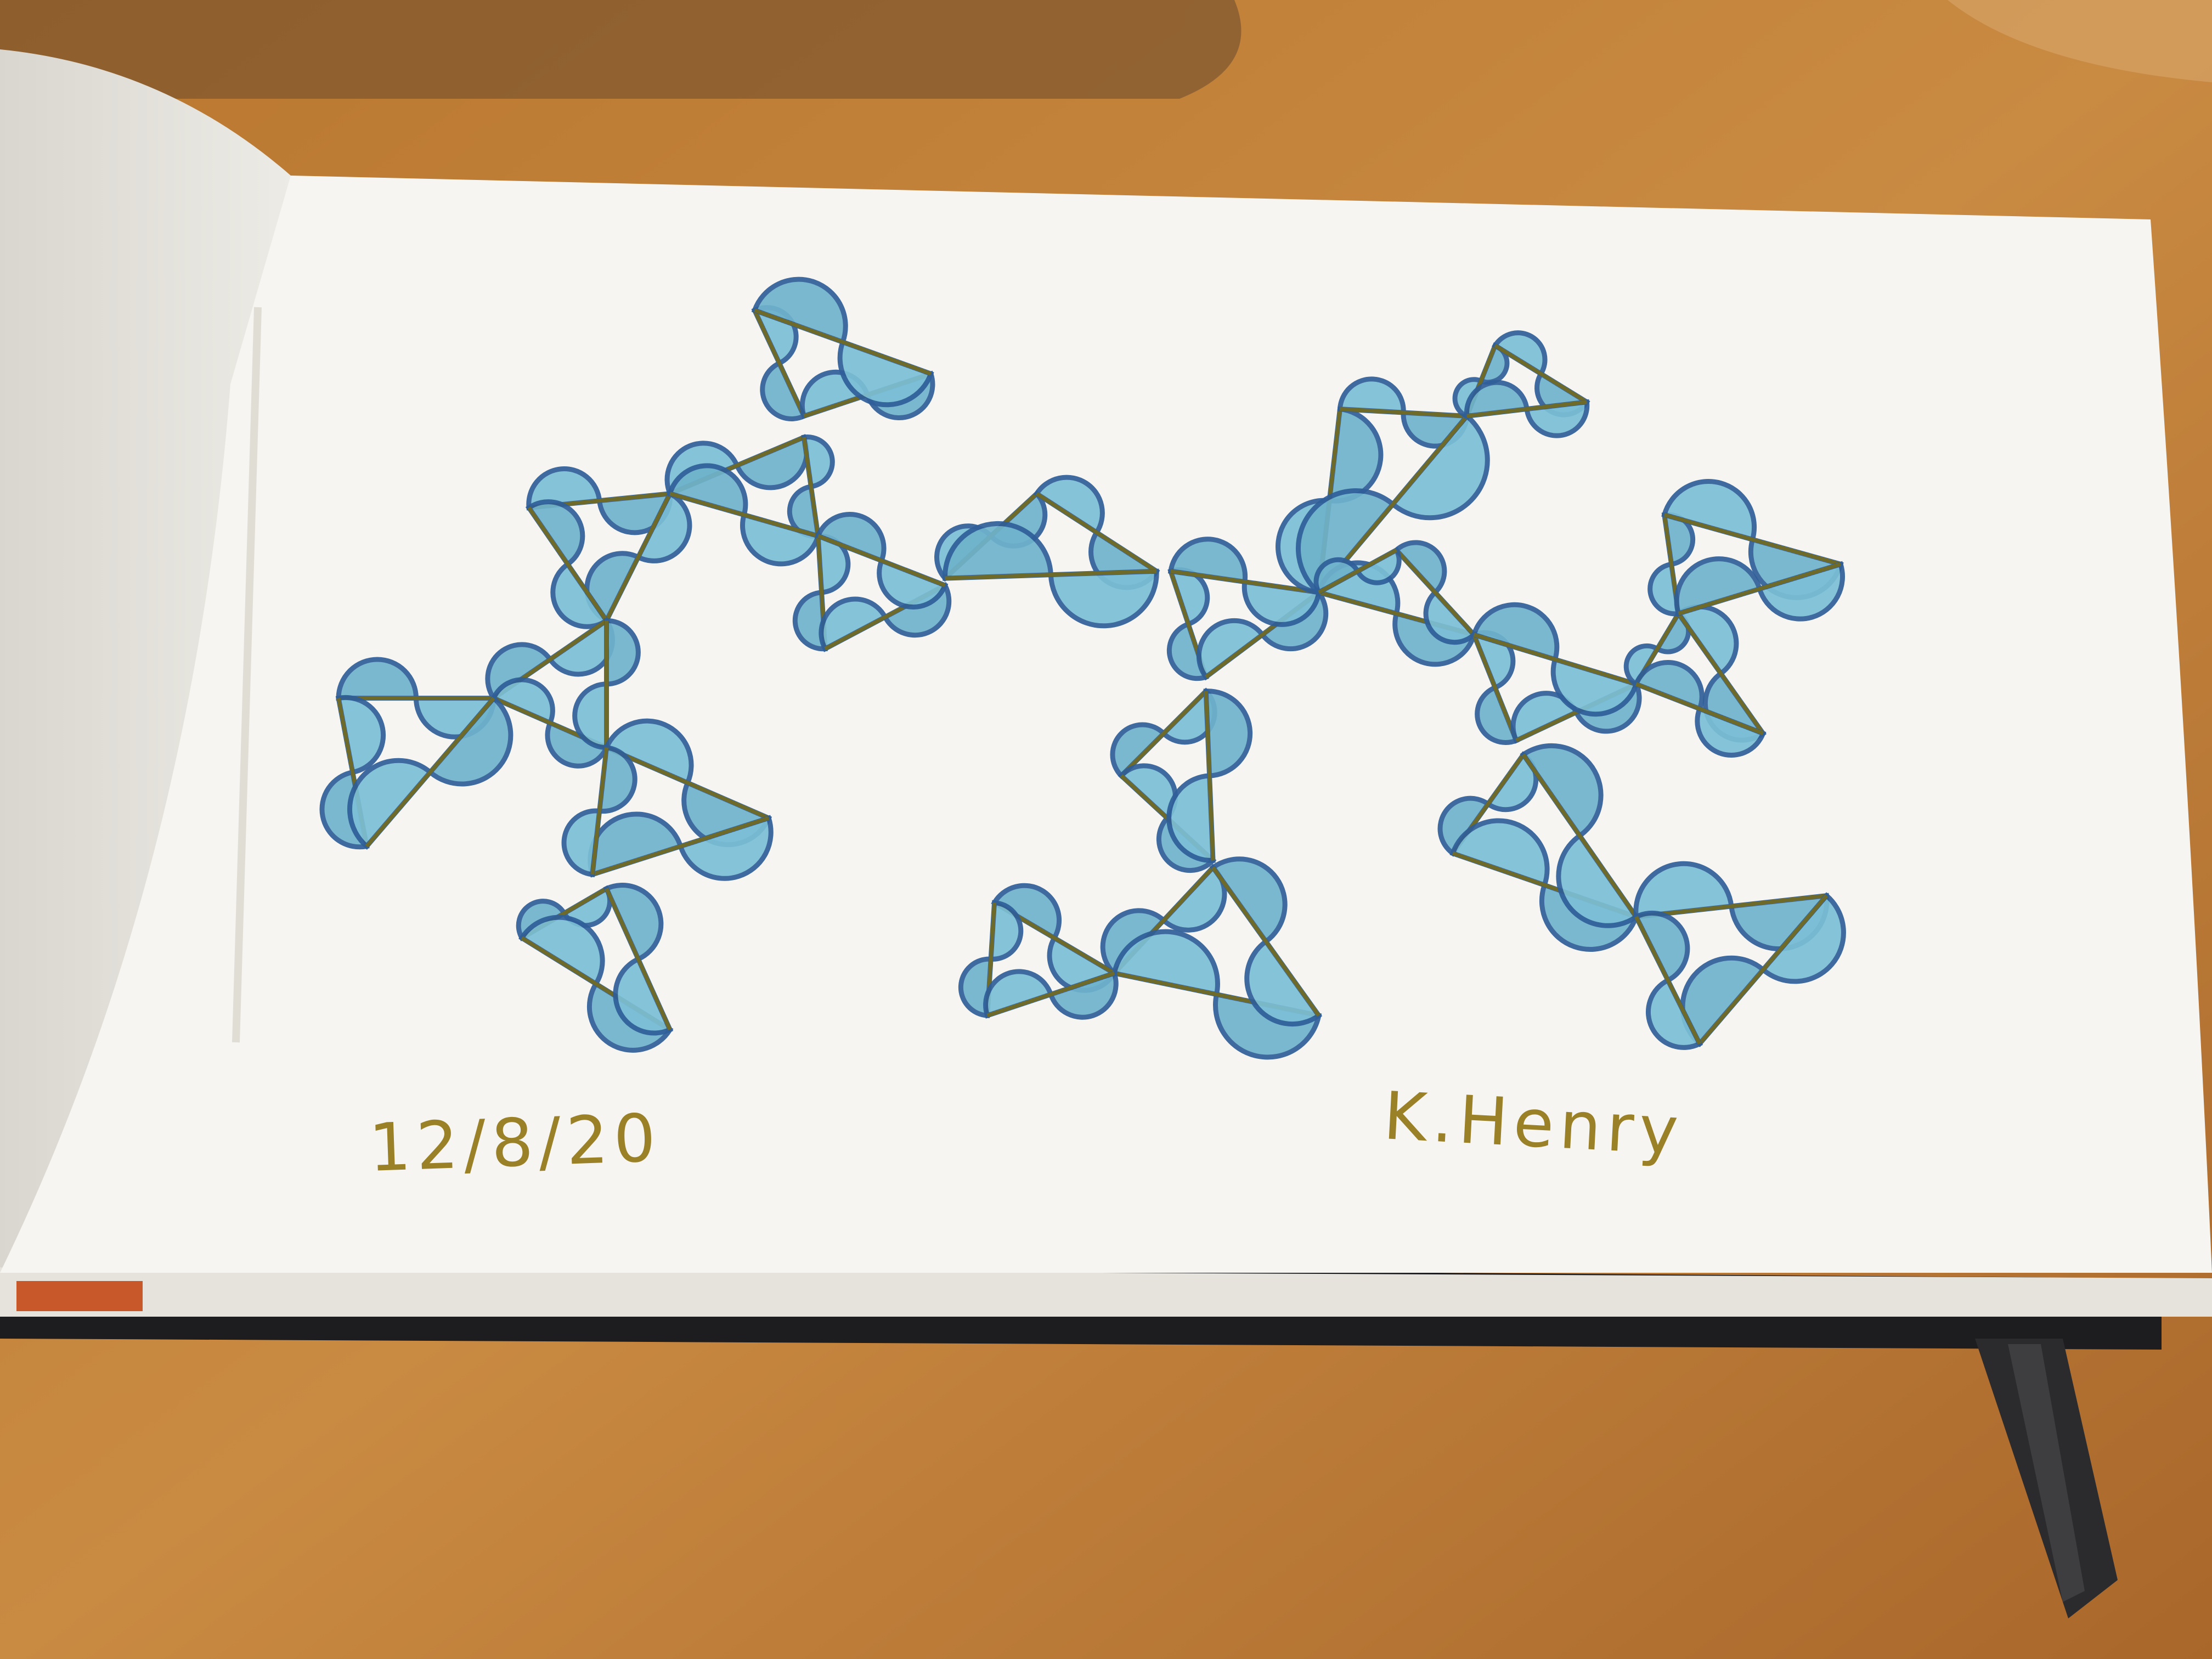 The image size is (2212, 1659). I want to click on background-object, so click(621, 49).